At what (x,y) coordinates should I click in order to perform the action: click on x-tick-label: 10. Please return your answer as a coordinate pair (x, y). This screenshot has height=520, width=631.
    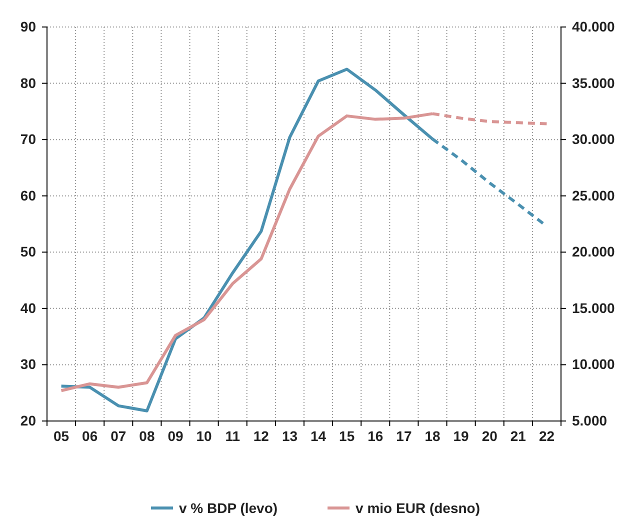
    Looking at the image, I should click on (204, 436).